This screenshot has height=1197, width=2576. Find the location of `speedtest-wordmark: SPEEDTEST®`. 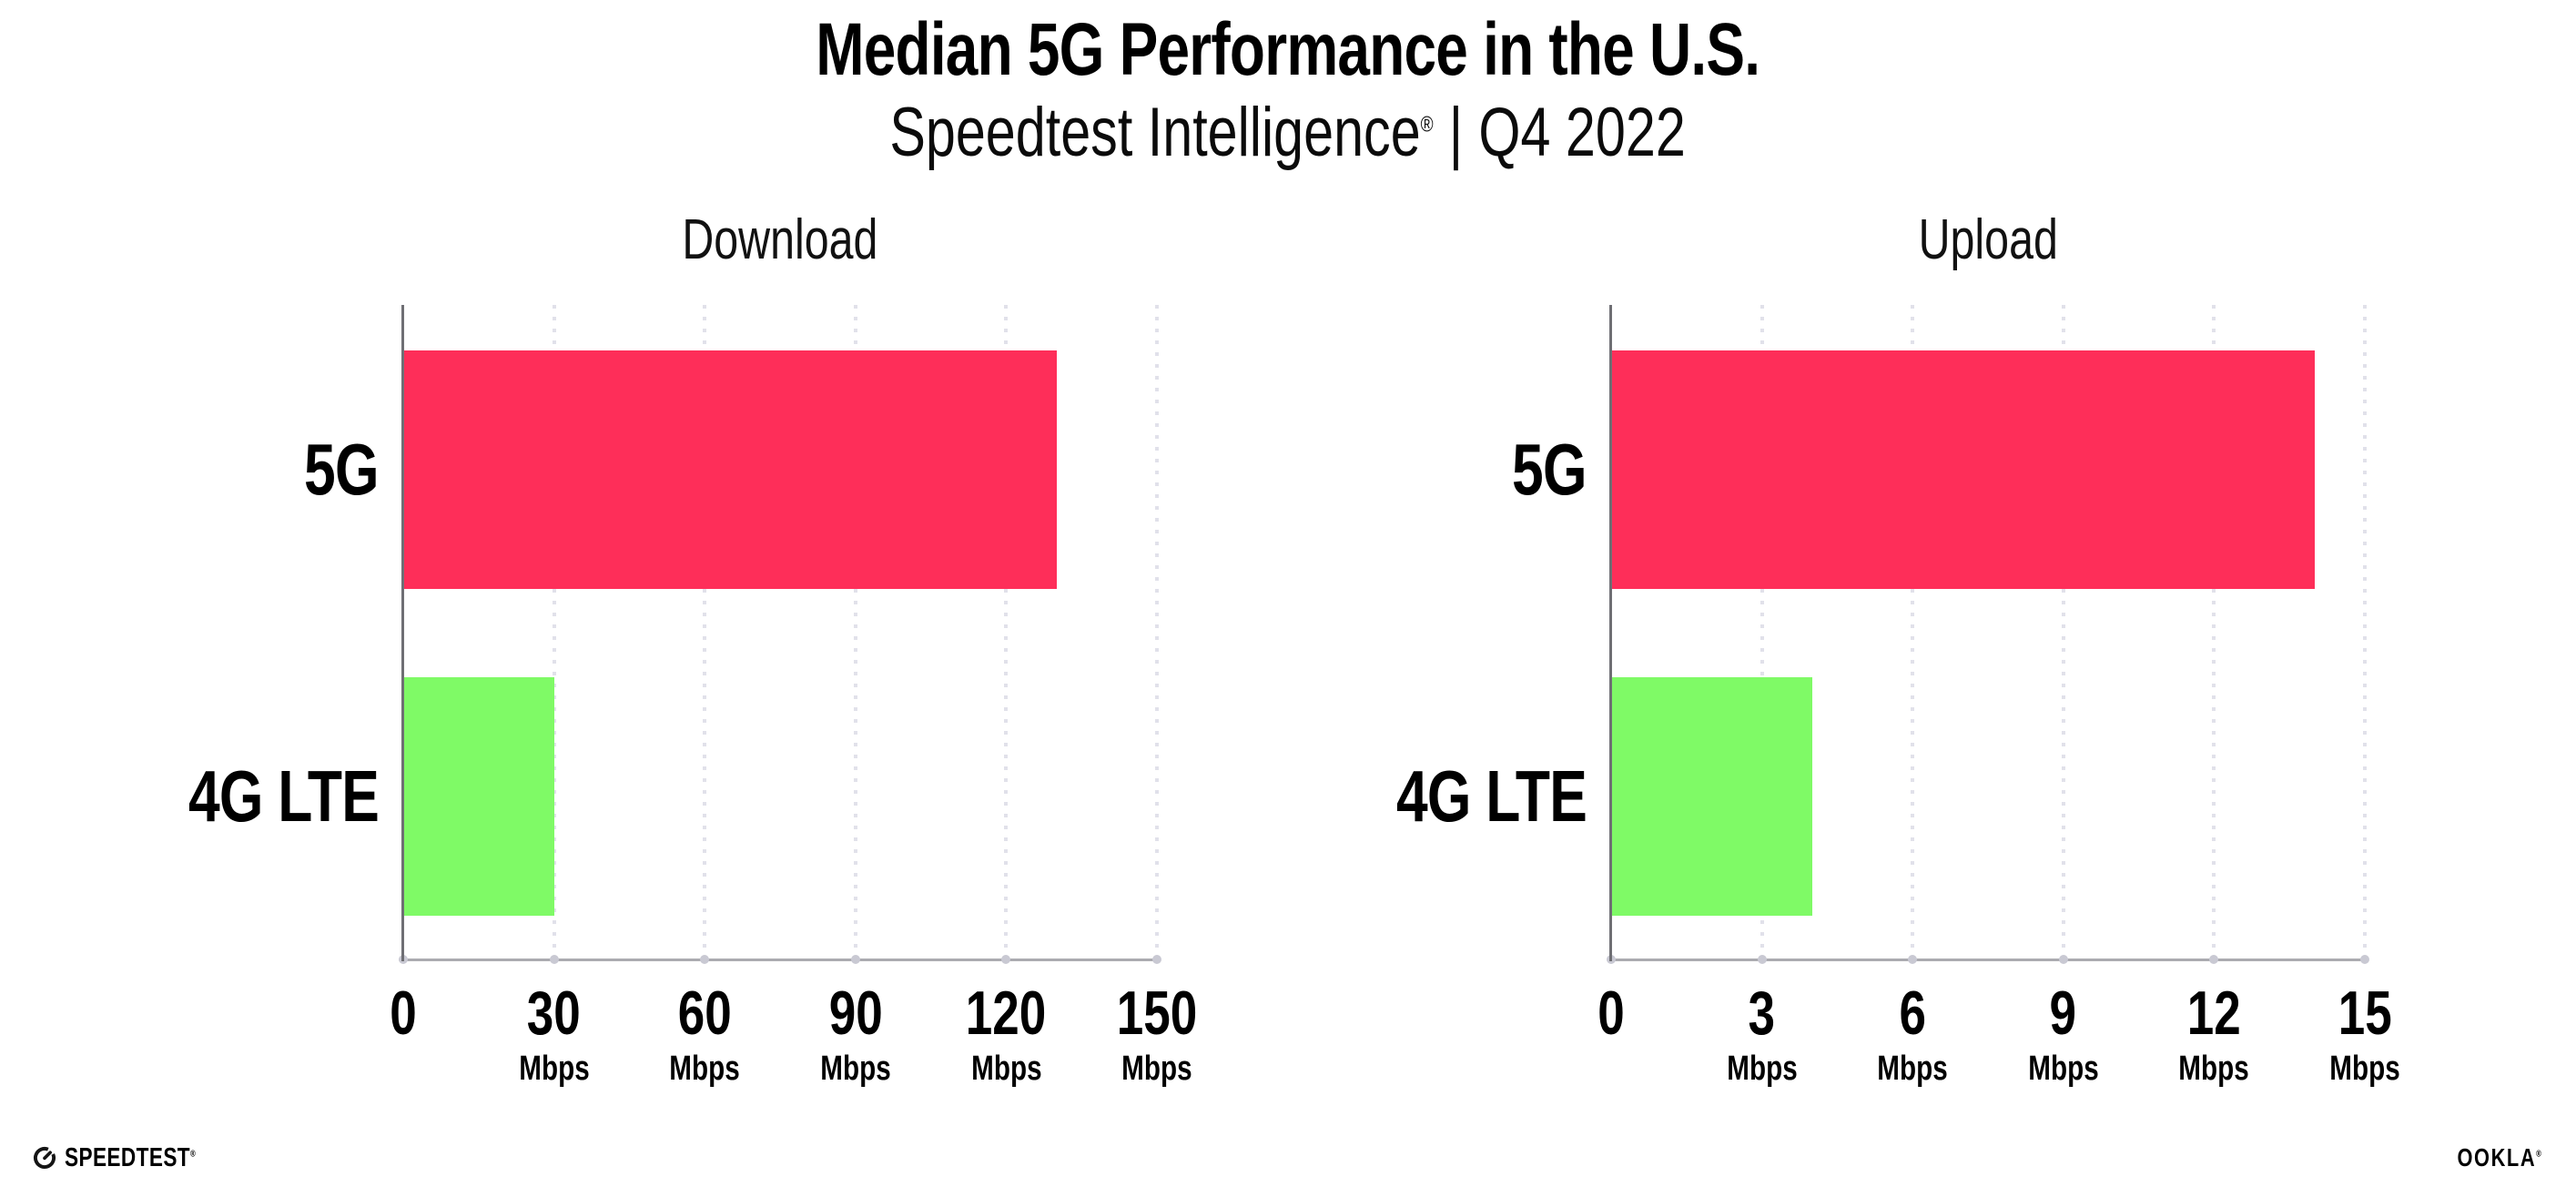

speedtest-wordmark: SPEEDTEST® is located at coordinates (131, 1157).